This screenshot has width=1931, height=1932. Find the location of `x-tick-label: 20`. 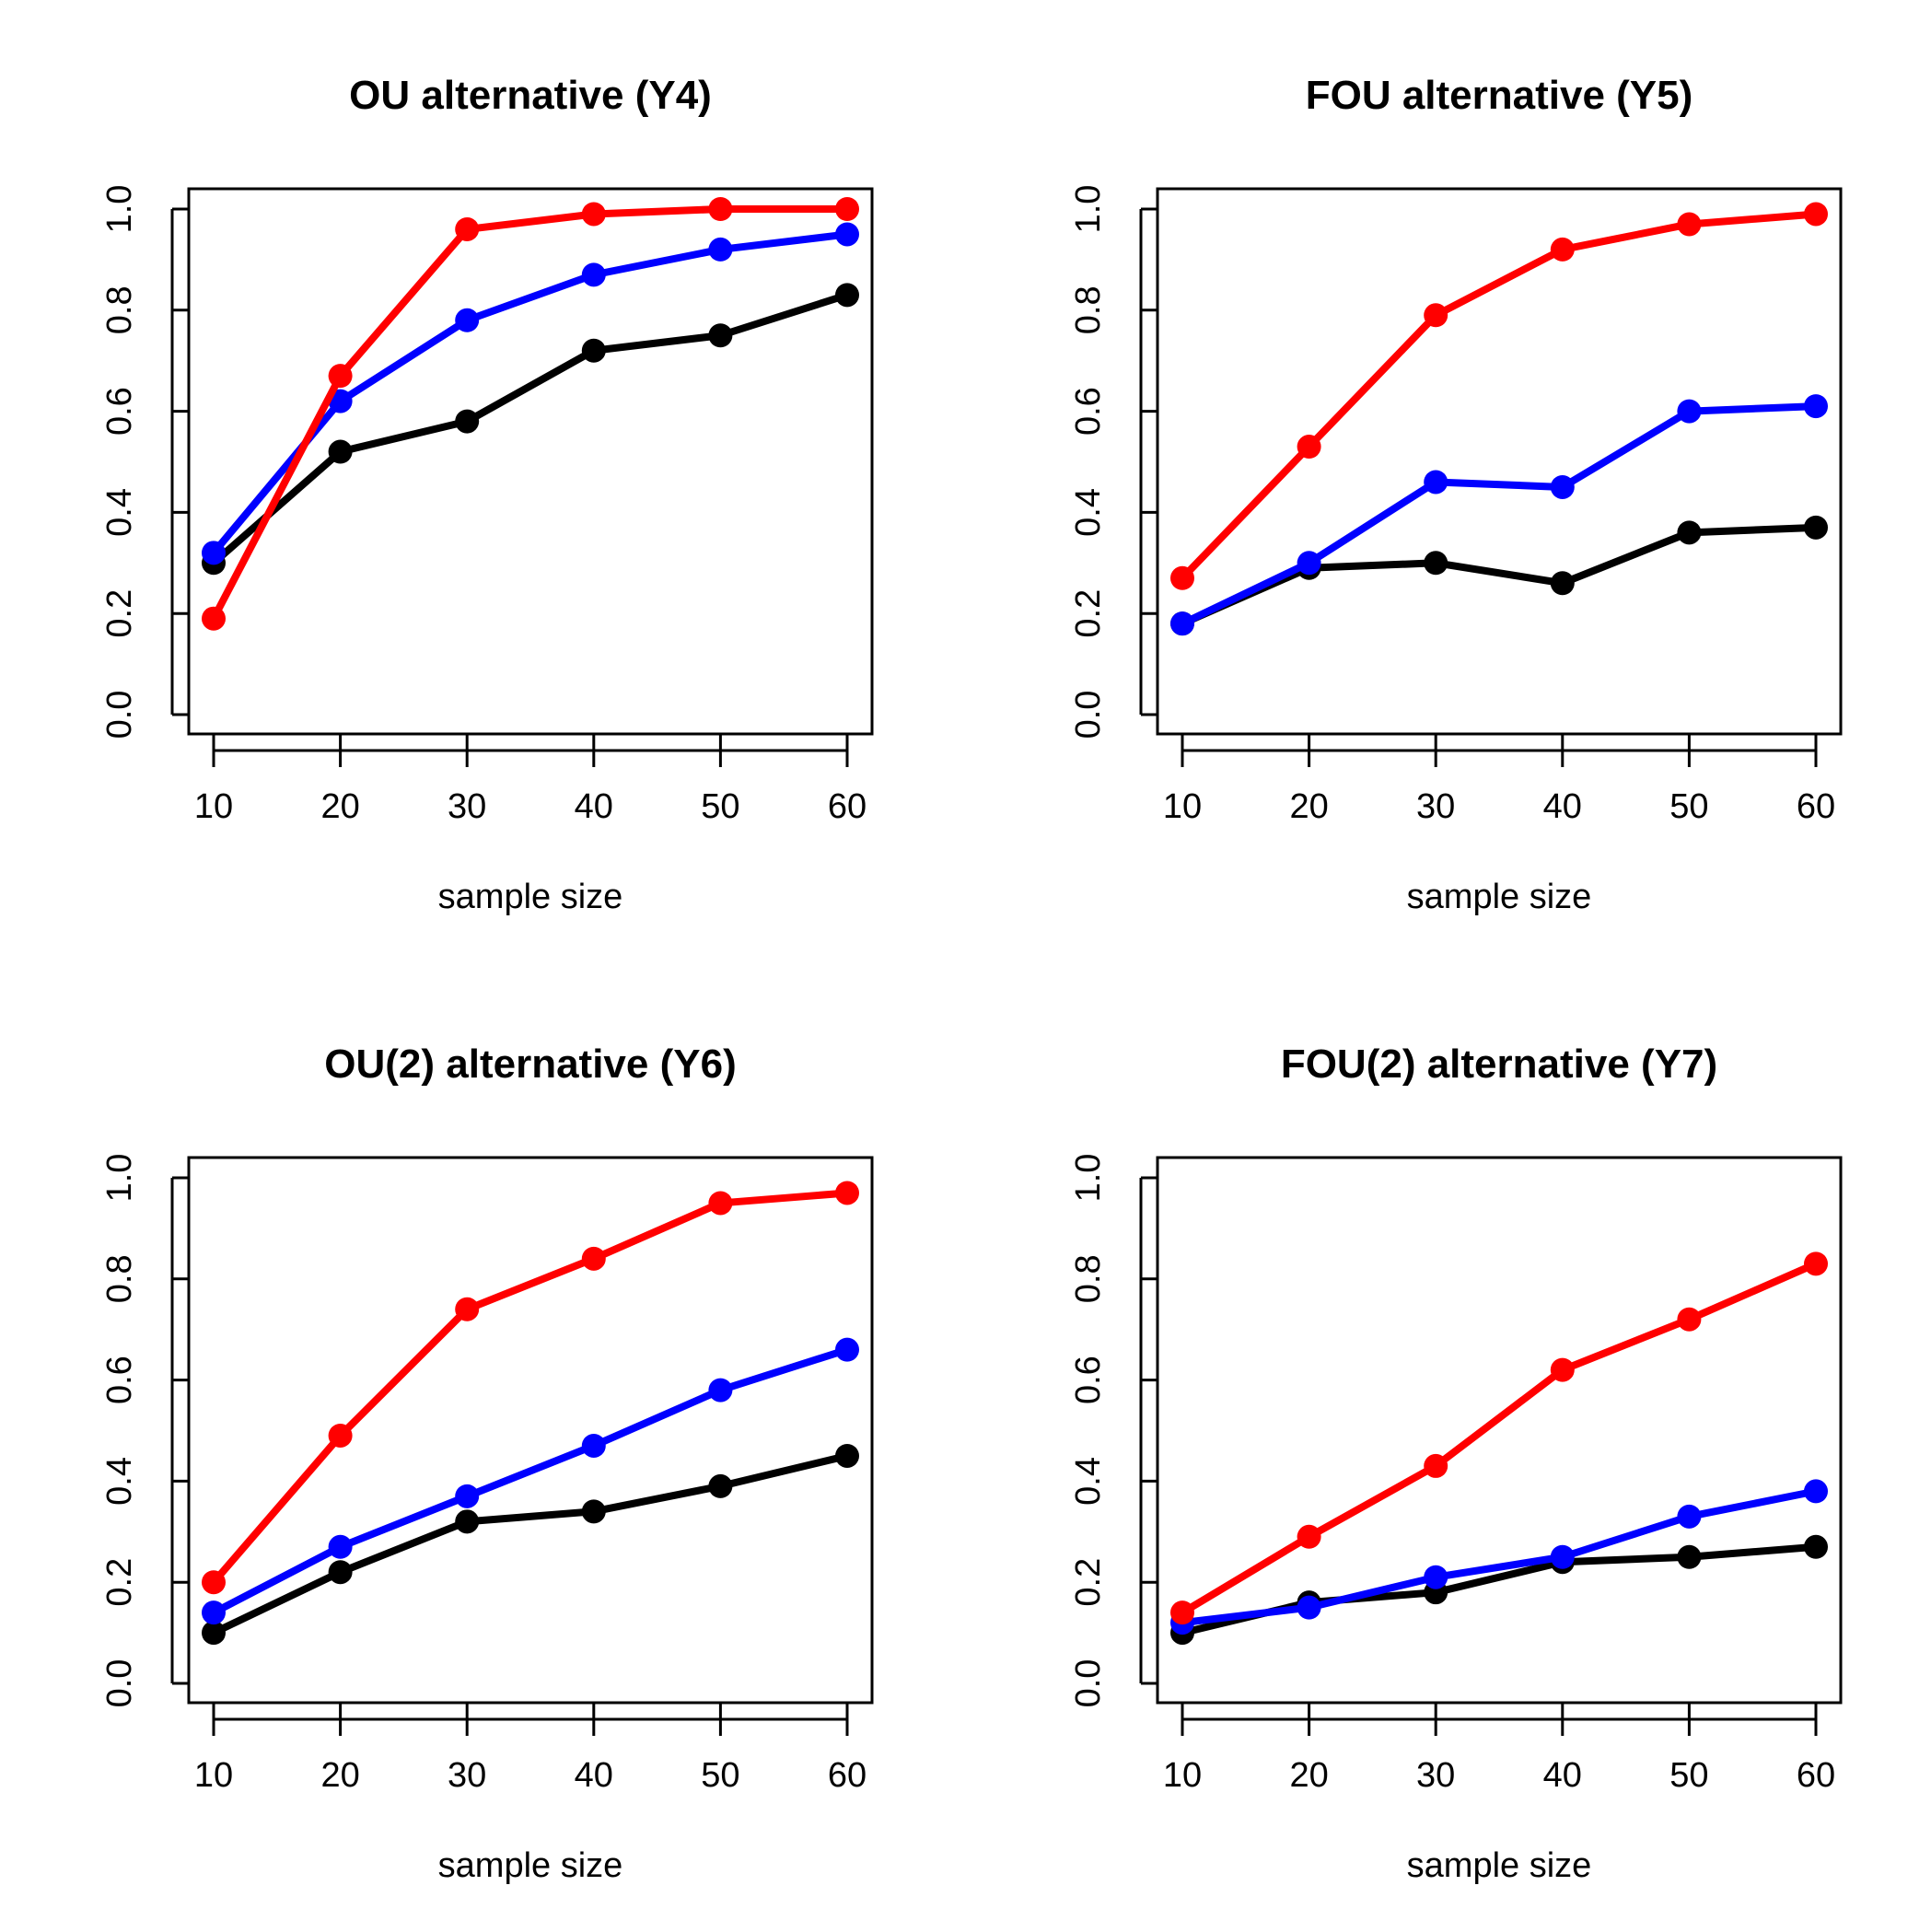

x-tick-label: 20 is located at coordinates (1308, 806).